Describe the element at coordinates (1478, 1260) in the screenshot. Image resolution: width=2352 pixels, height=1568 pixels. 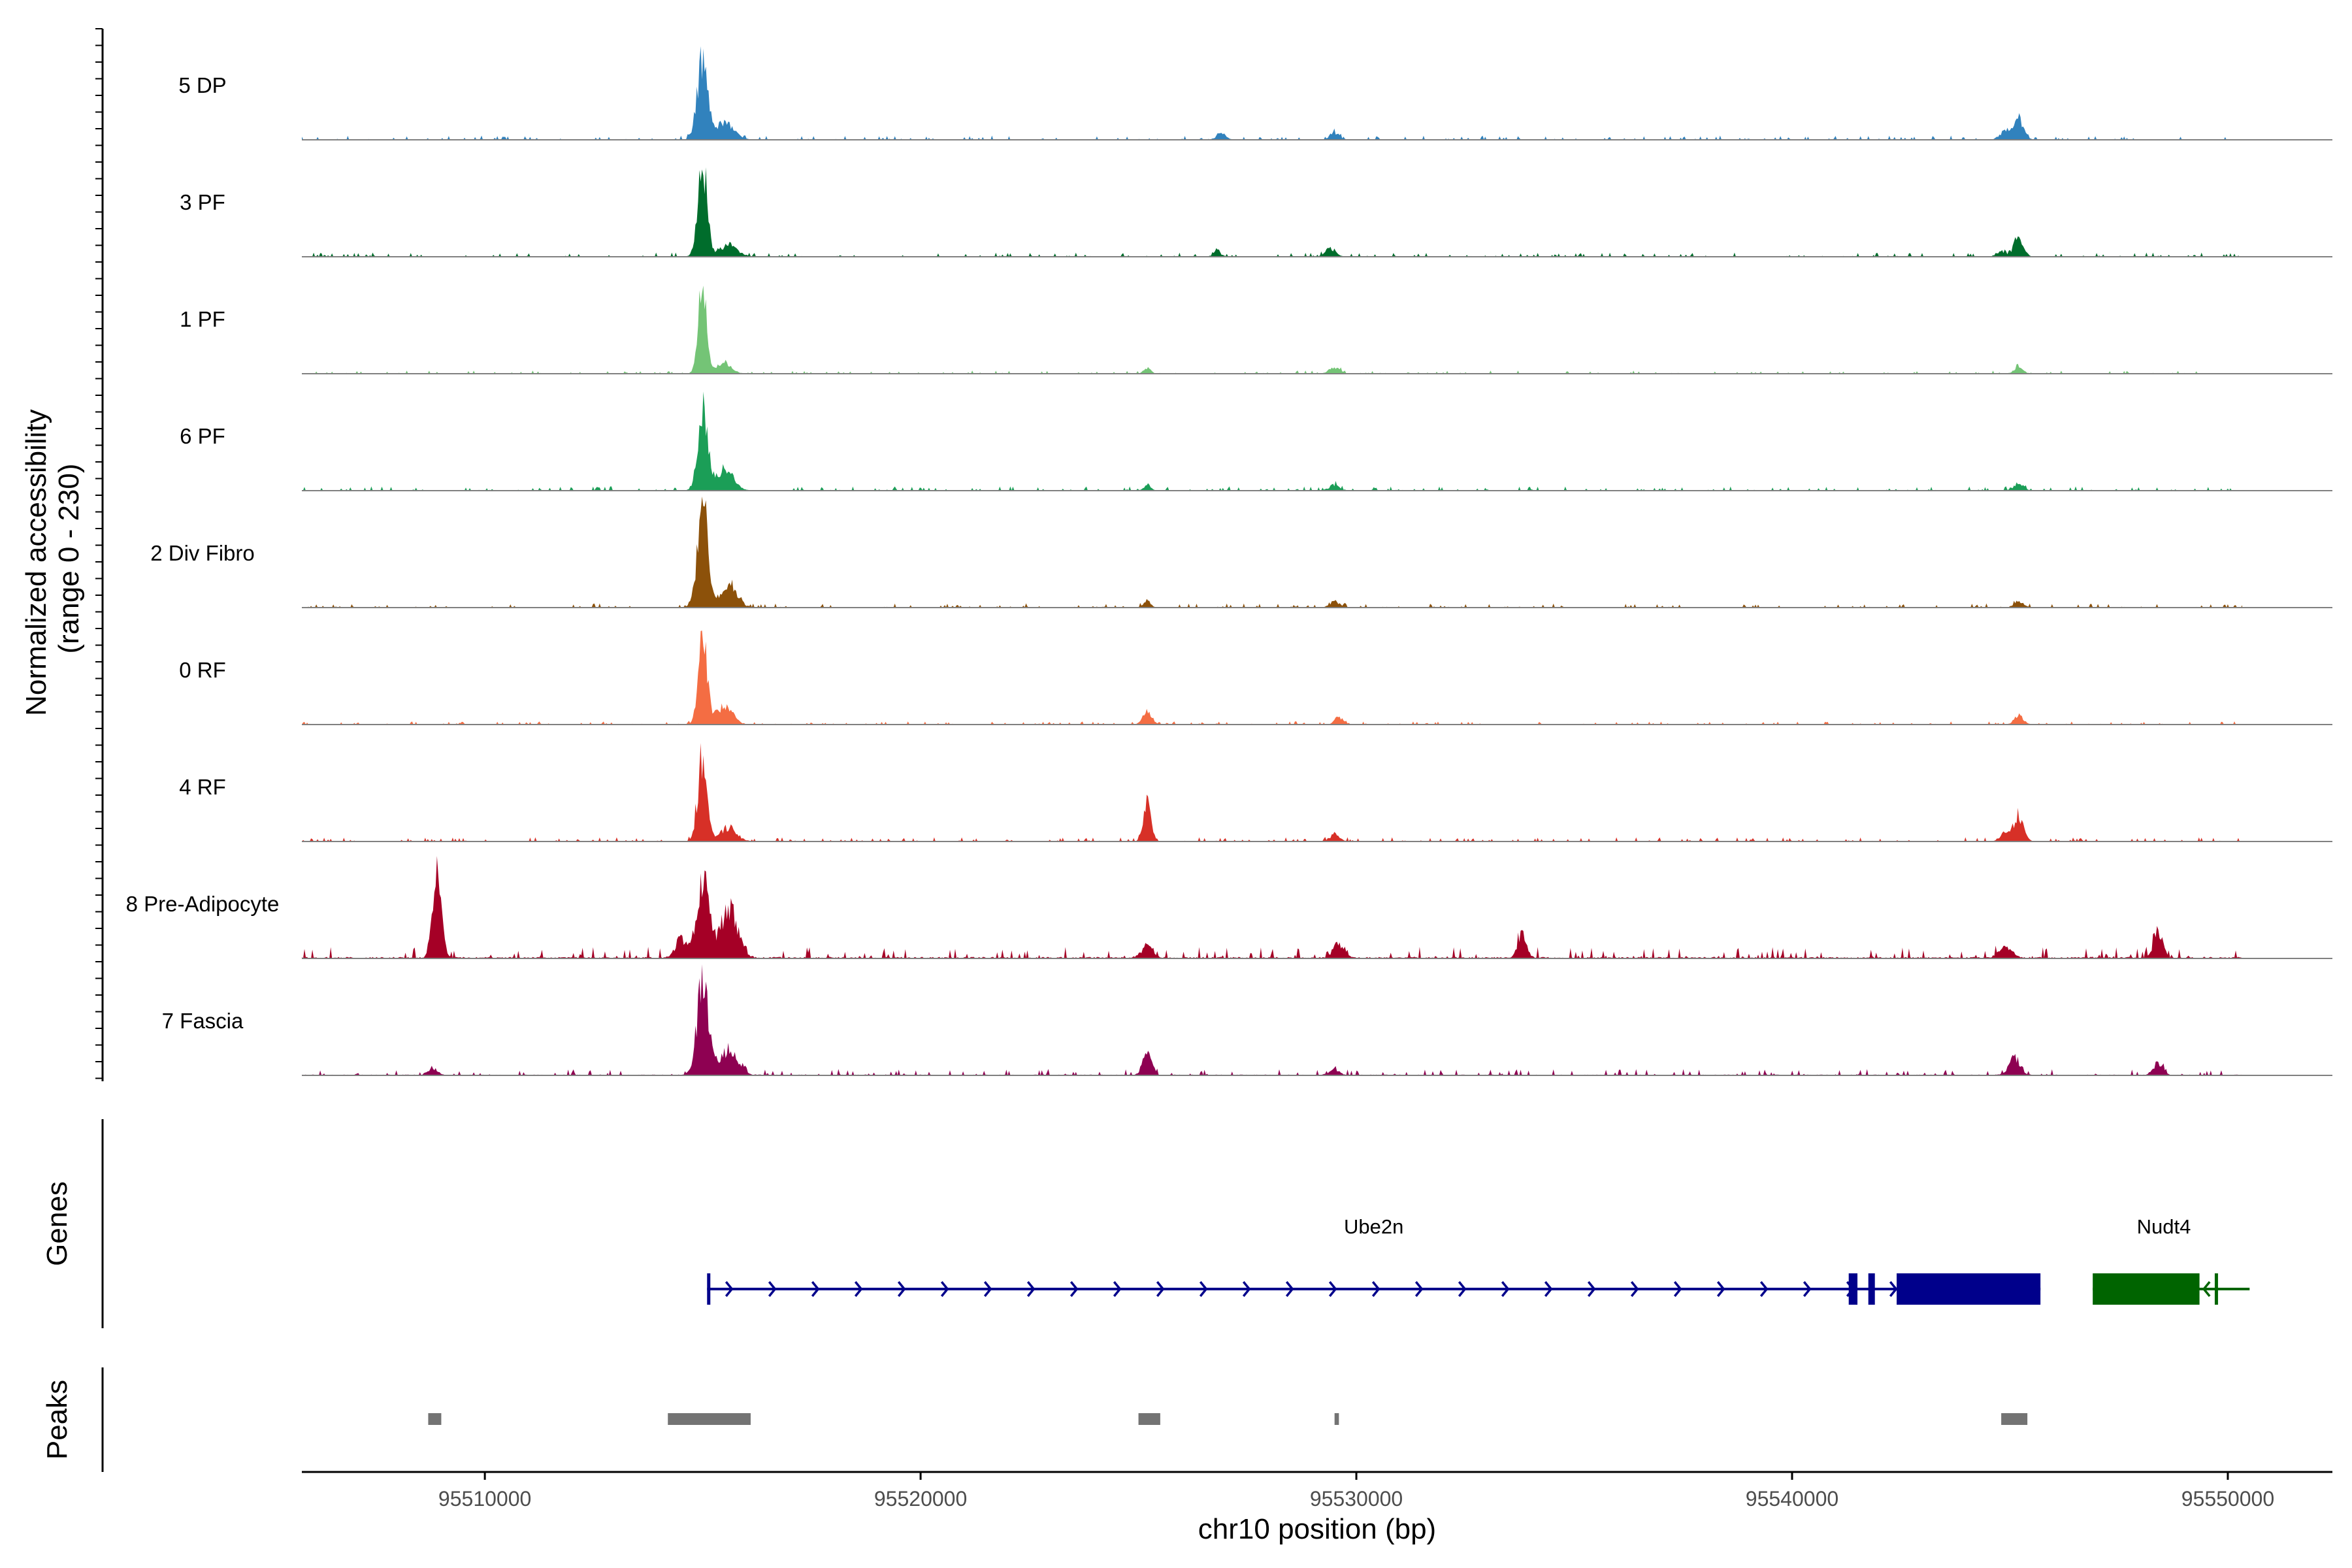
I see `gene-annotations: Ube2n Nudt4` at that location.